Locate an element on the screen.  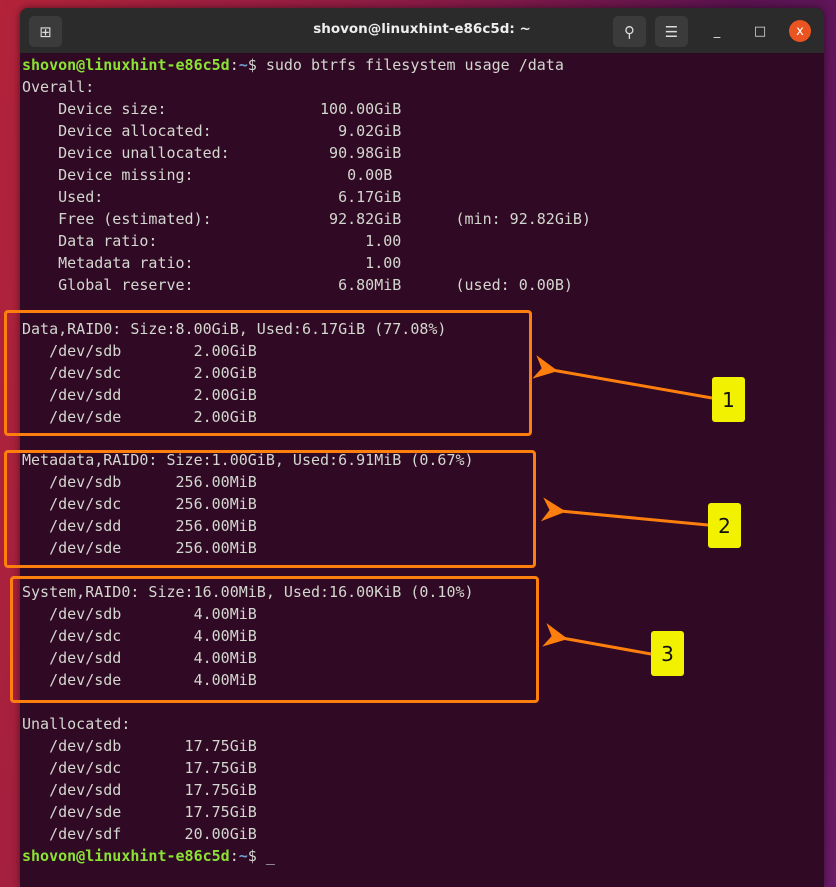
search-icon: ⚲ is located at coordinates (629, 31).